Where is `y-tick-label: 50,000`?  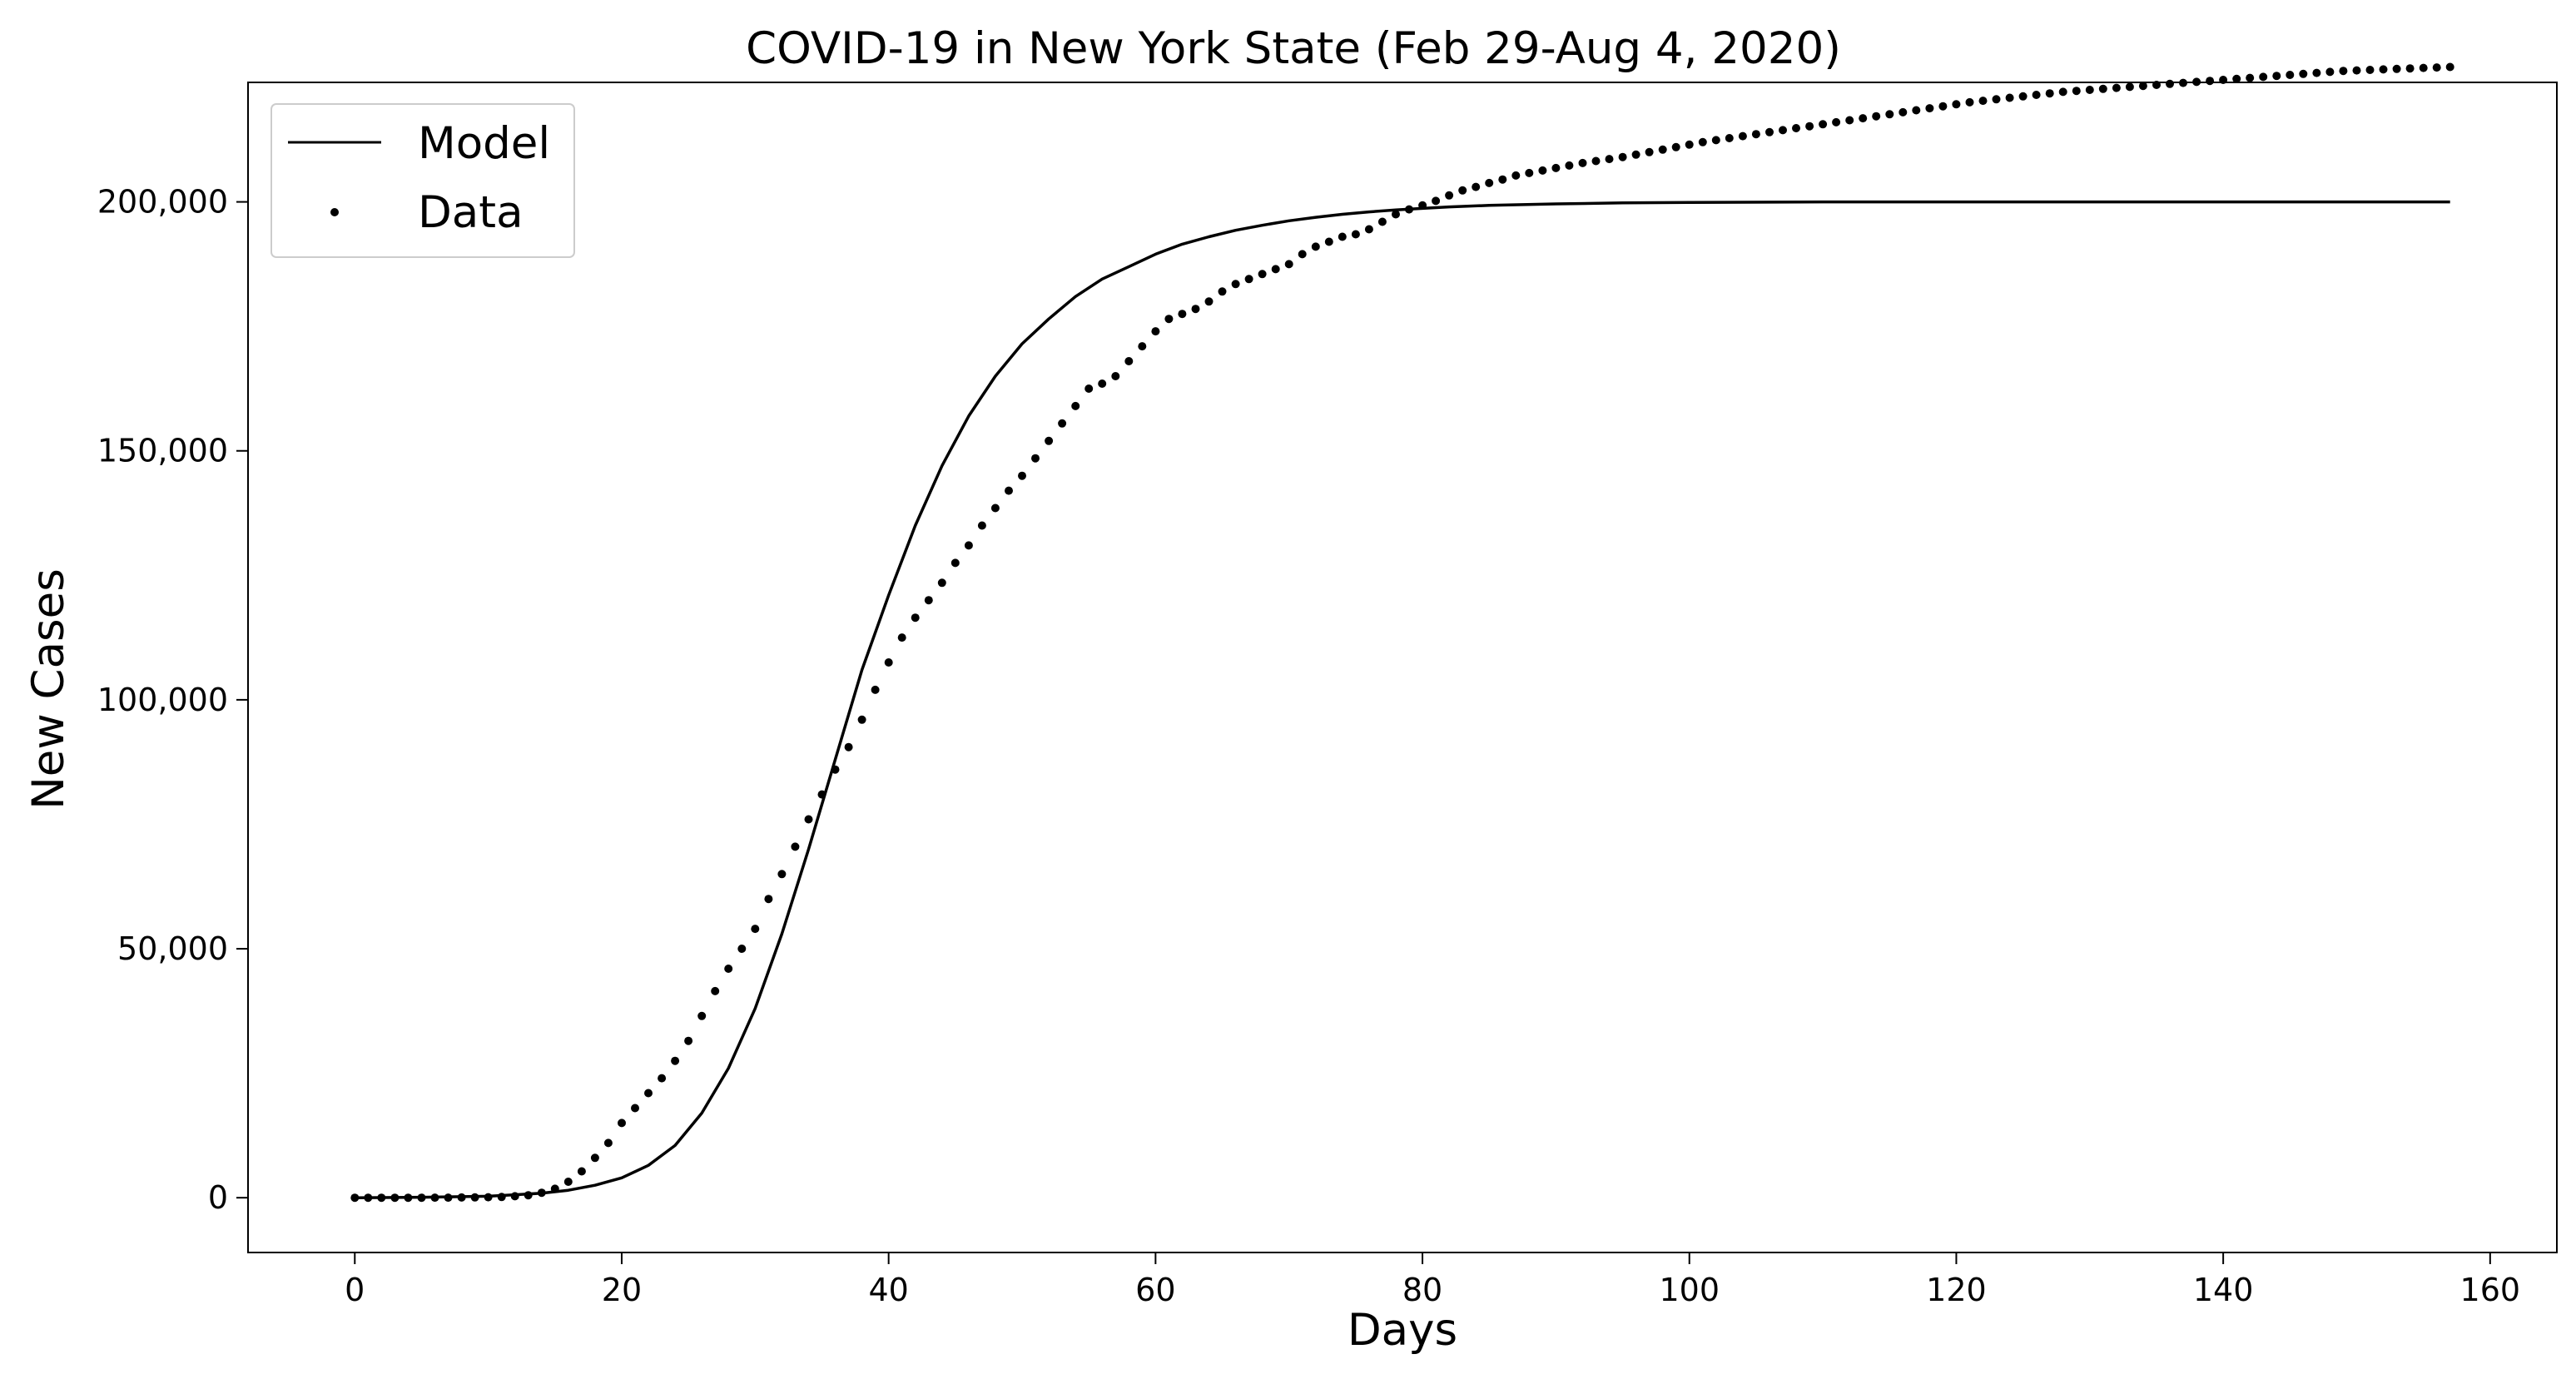 y-tick-label: 50,000 is located at coordinates (172, 948).